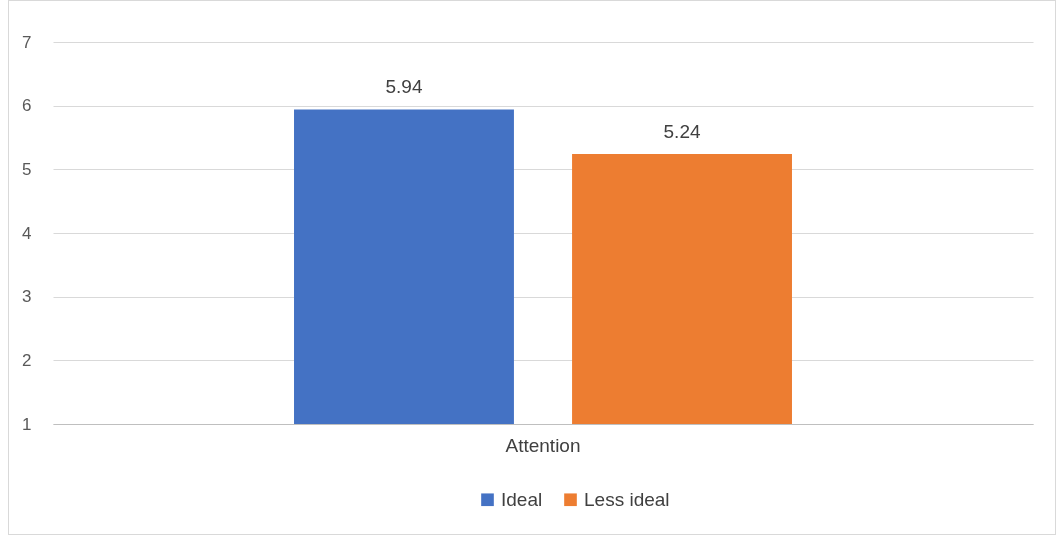 The image size is (1058, 537). Describe the element at coordinates (27, 233) in the screenshot. I see `y-tick-label: 4` at that location.